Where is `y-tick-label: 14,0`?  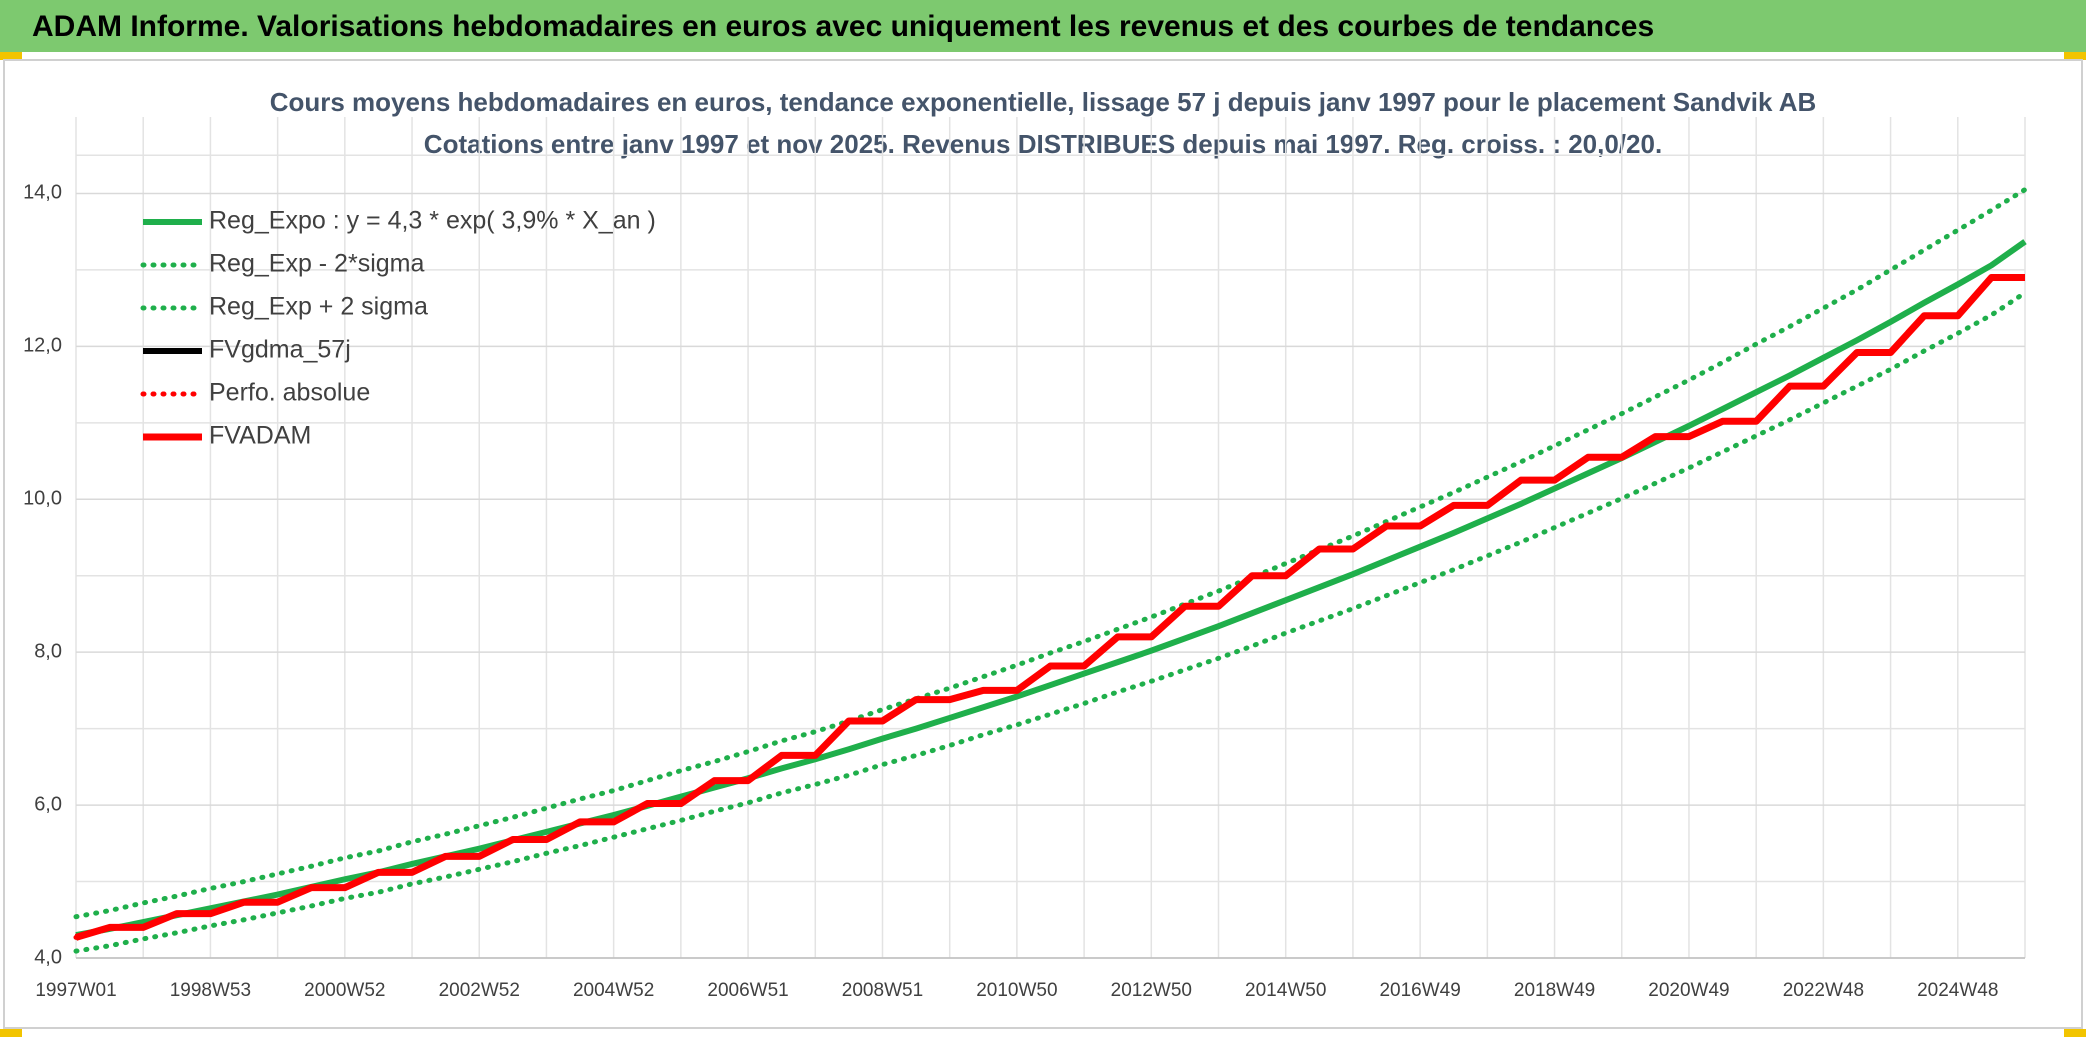
y-tick-label: 14,0 is located at coordinates (42, 193).